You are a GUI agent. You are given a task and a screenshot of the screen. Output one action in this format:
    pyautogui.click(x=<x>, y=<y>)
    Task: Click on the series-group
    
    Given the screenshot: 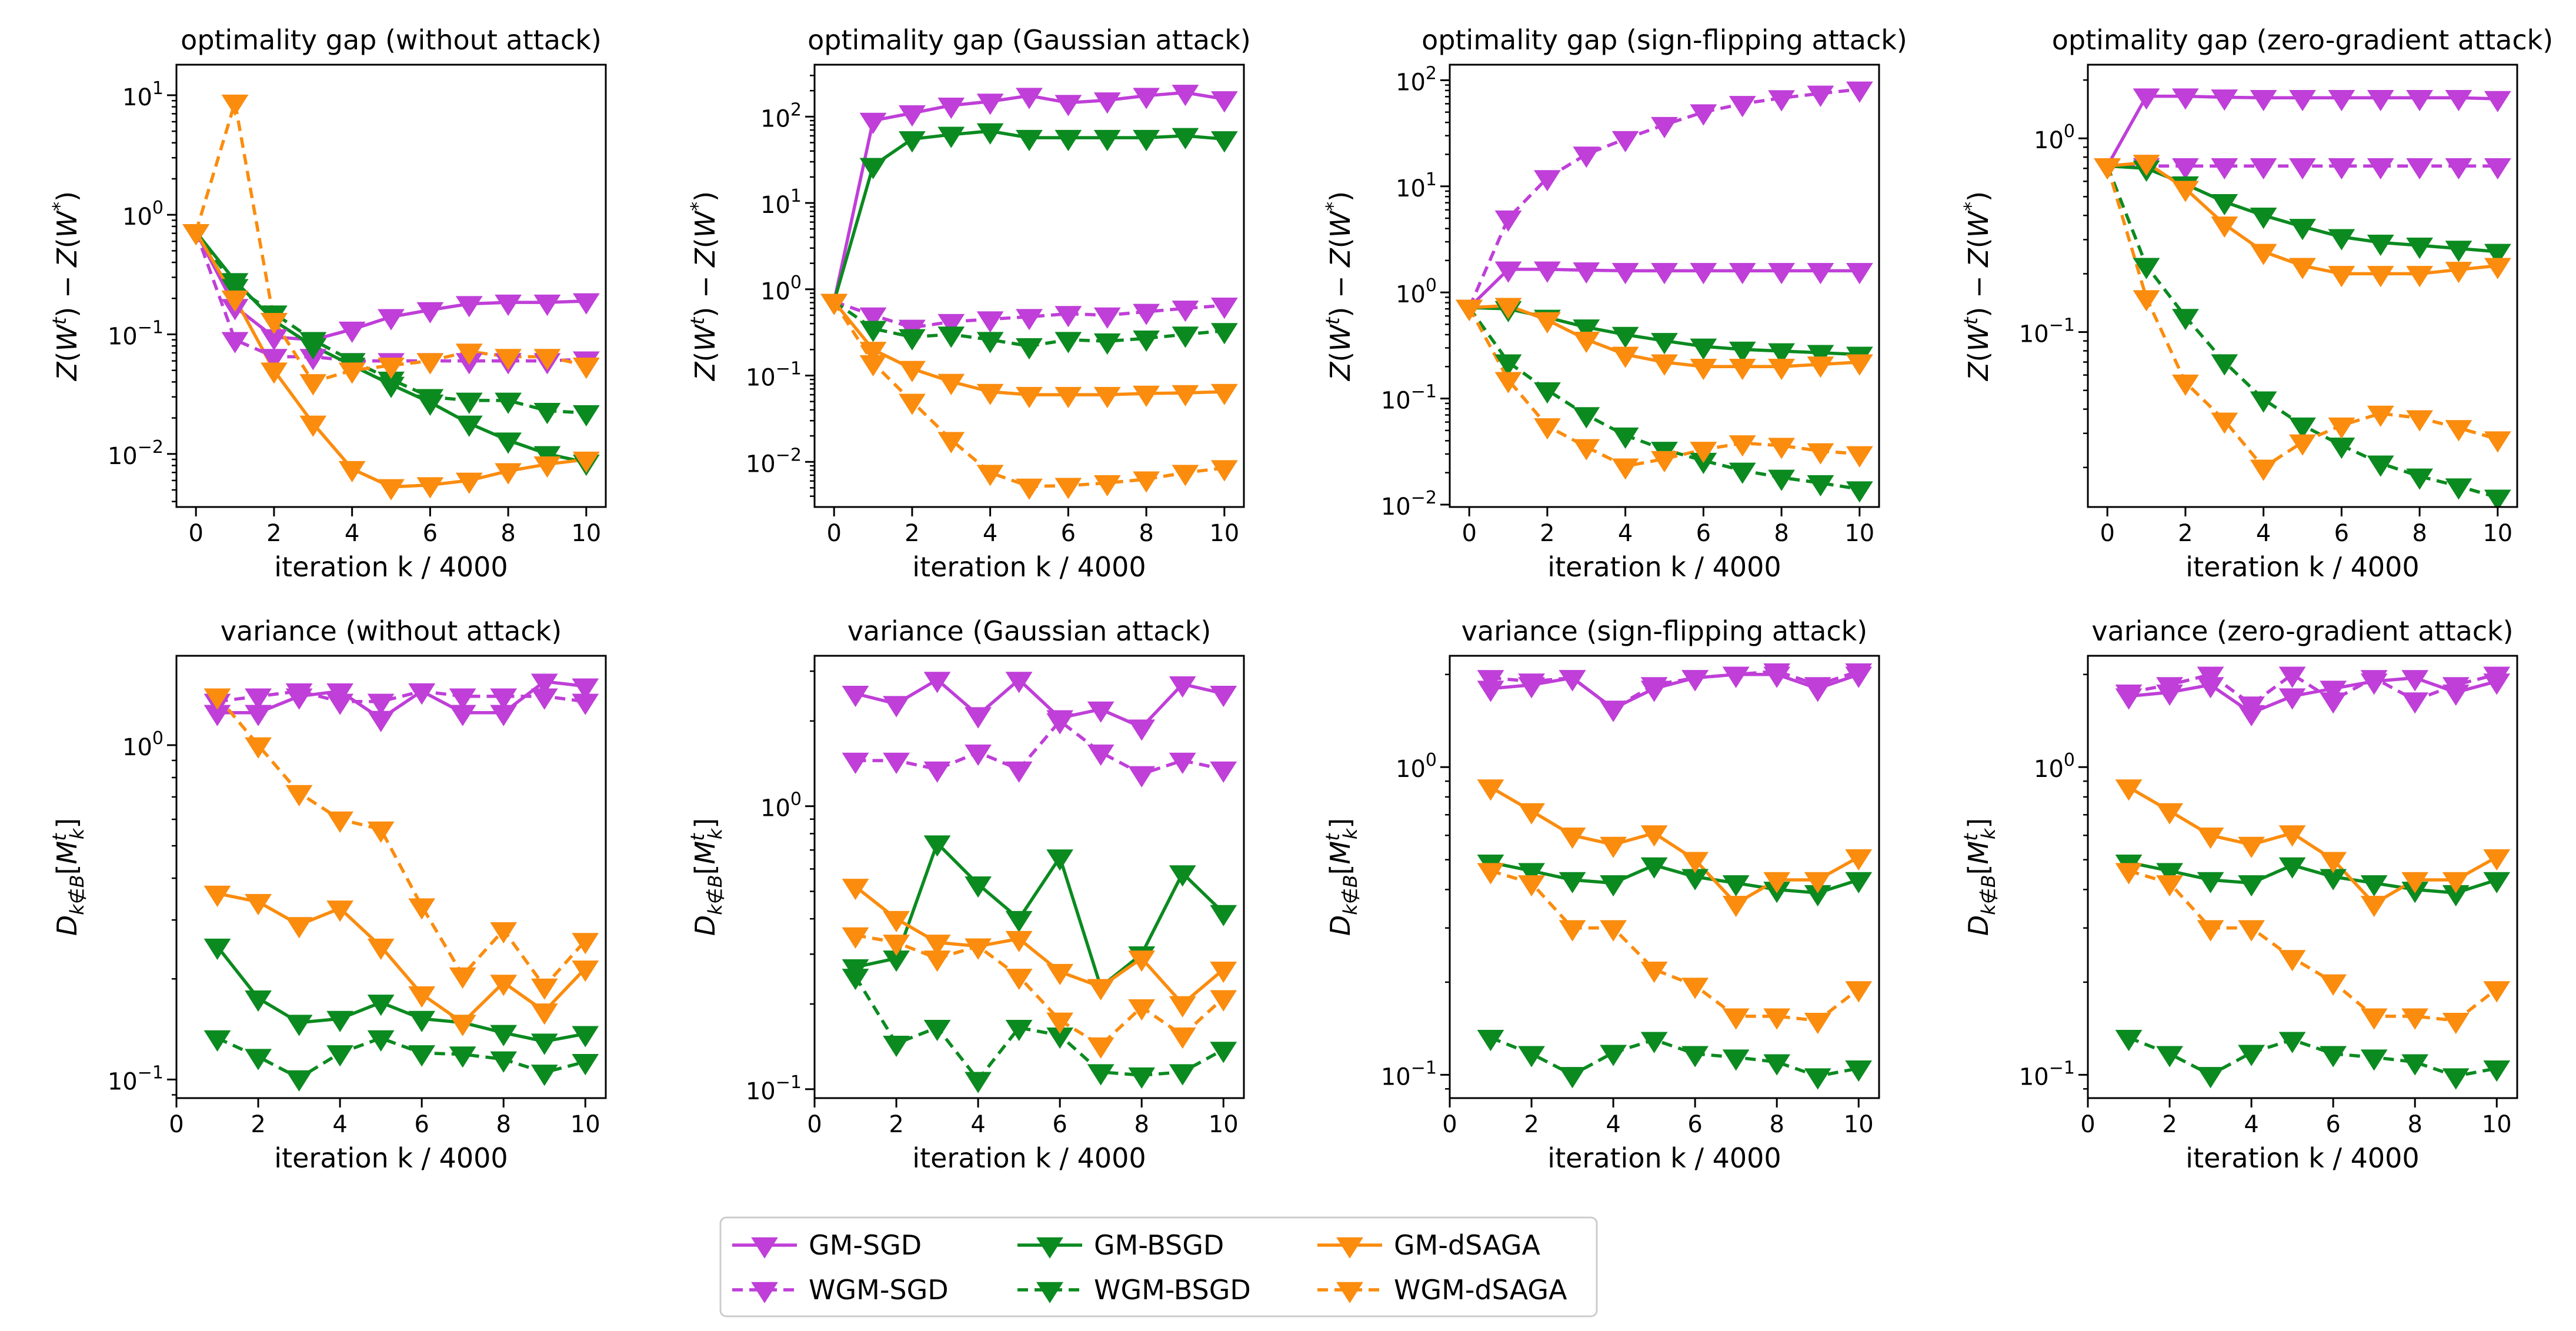 What is the action you would take?
    pyautogui.click(x=391, y=297)
    